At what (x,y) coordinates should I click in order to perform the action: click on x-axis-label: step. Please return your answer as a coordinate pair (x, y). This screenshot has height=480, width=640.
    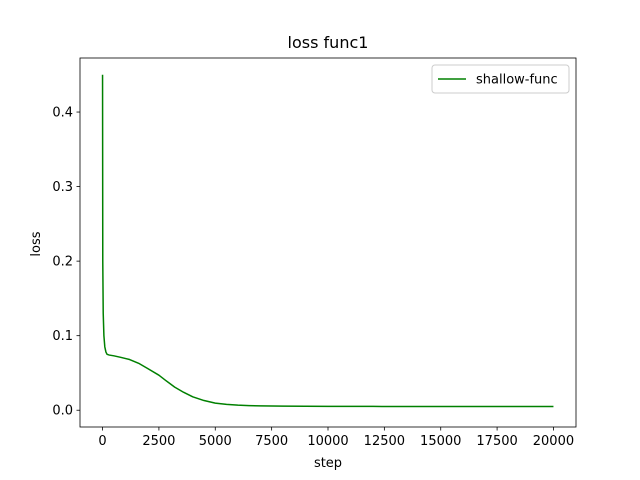
    Looking at the image, I should click on (328, 463).